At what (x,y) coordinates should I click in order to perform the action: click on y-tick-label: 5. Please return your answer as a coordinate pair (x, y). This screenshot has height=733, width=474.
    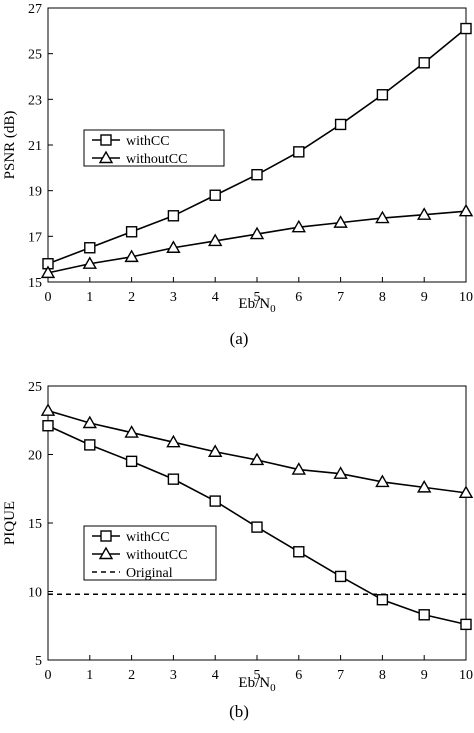
    Looking at the image, I should click on (38, 661).